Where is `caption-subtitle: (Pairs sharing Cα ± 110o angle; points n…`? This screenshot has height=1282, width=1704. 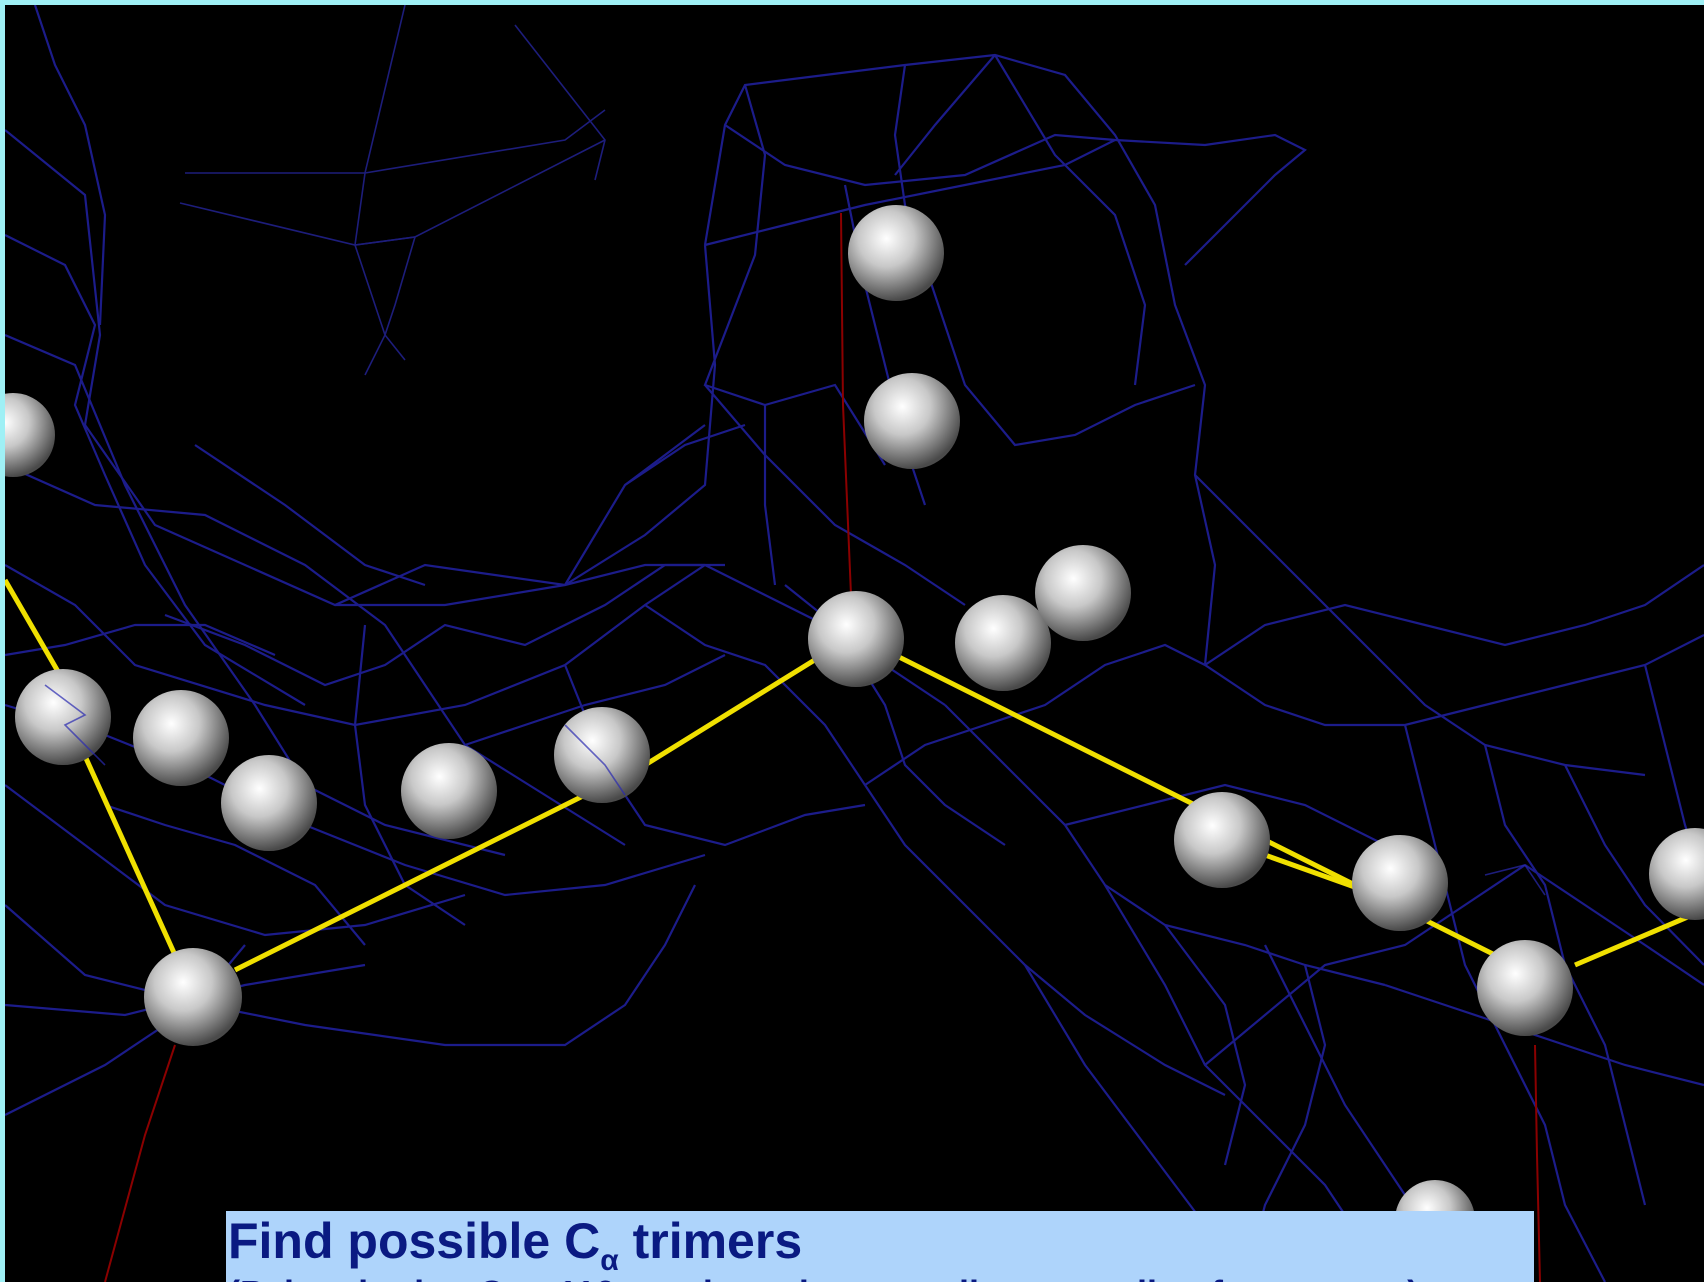
caption-subtitle: (Pairs sharing Cα ± 110o angle; points n… is located at coordinates (823, 1275).